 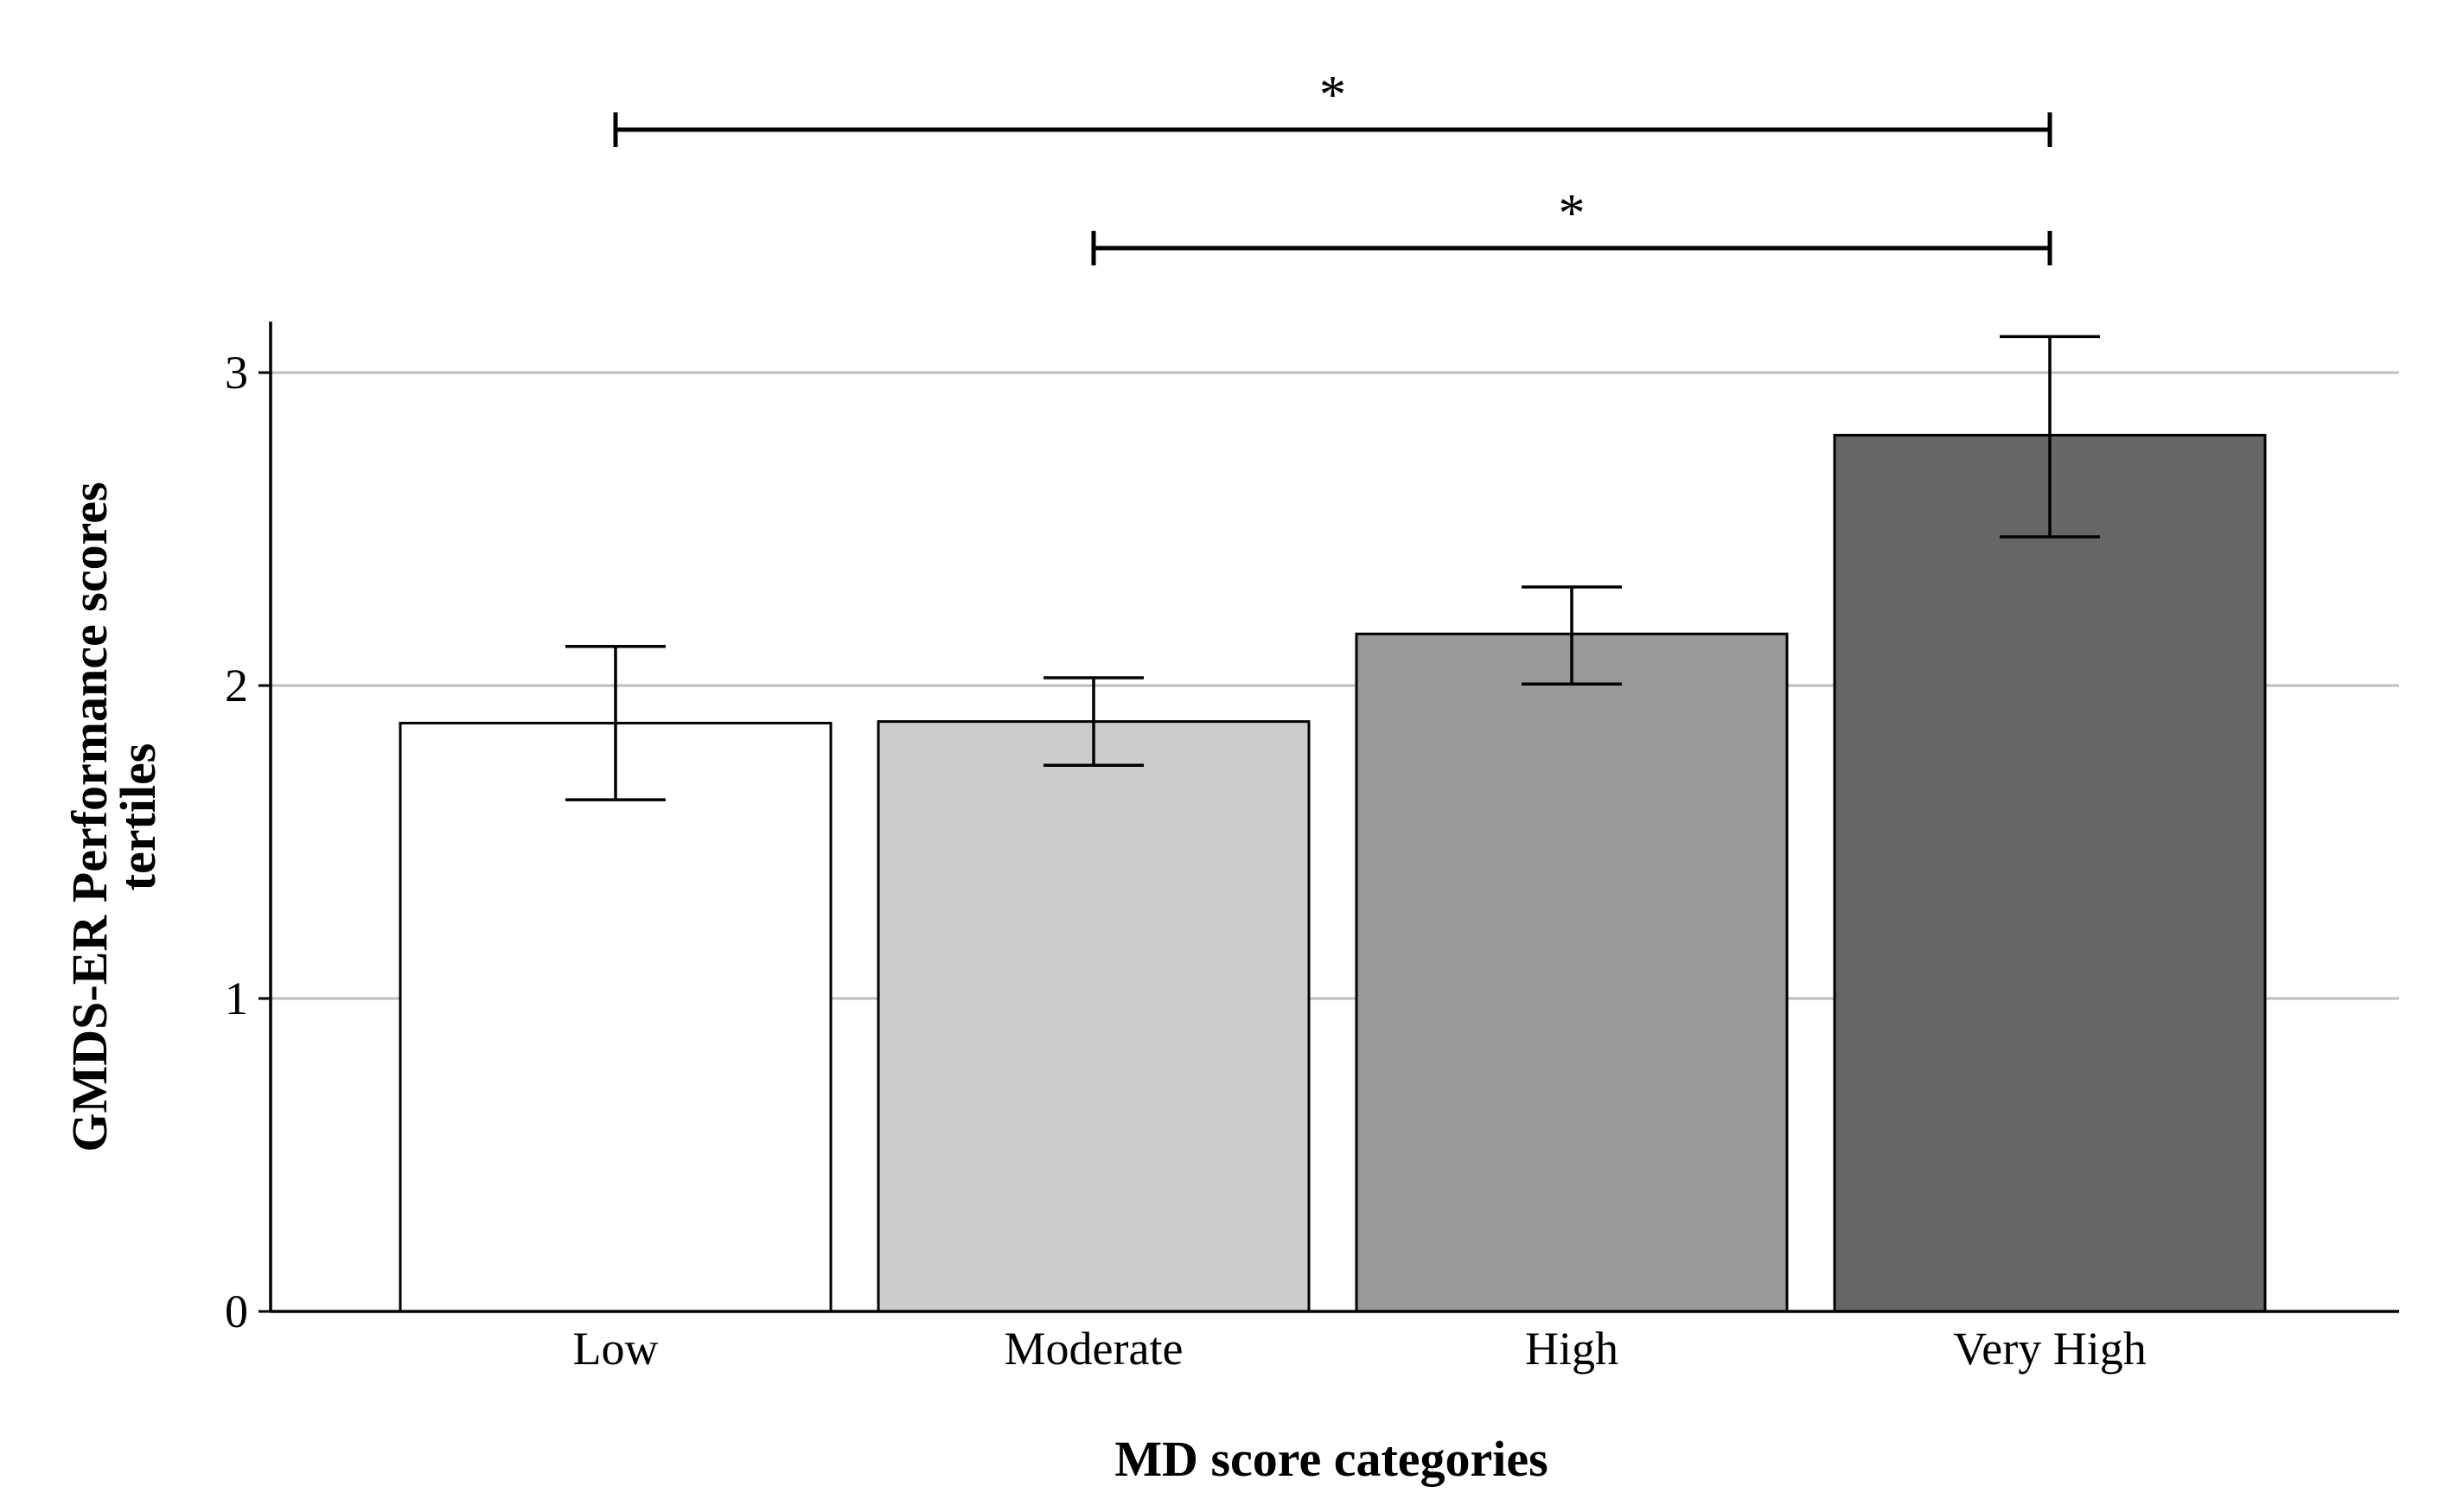 I want to click on x-tick-label: High, so click(x=1571, y=1349).